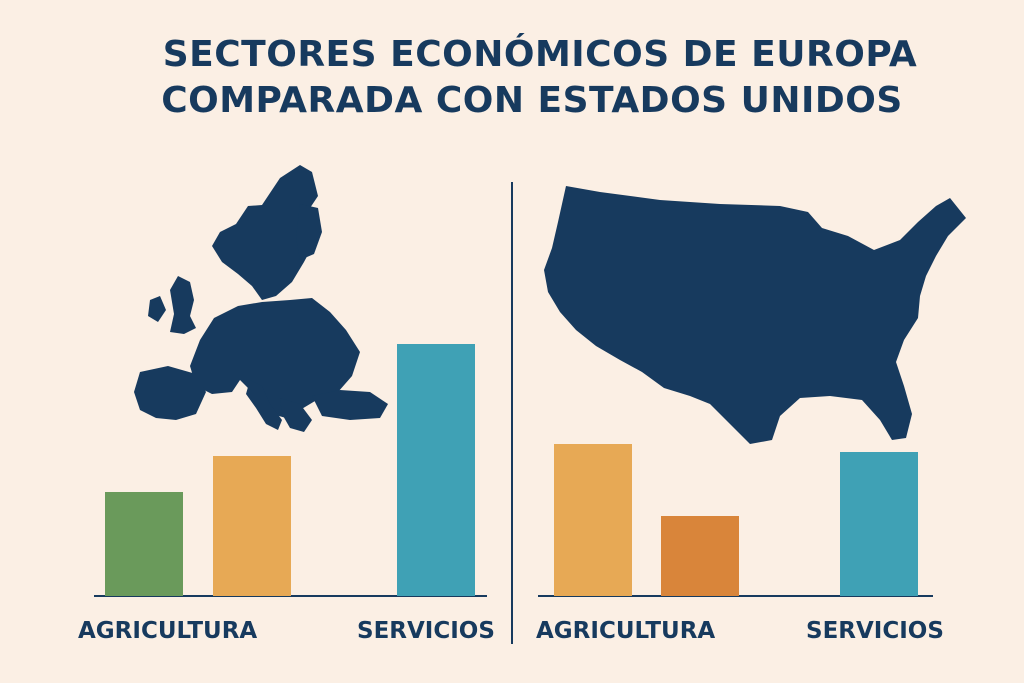  What do you see at coordinates (261, 298) in the screenshot?
I see `europe-map-icon` at bounding box center [261, 298].